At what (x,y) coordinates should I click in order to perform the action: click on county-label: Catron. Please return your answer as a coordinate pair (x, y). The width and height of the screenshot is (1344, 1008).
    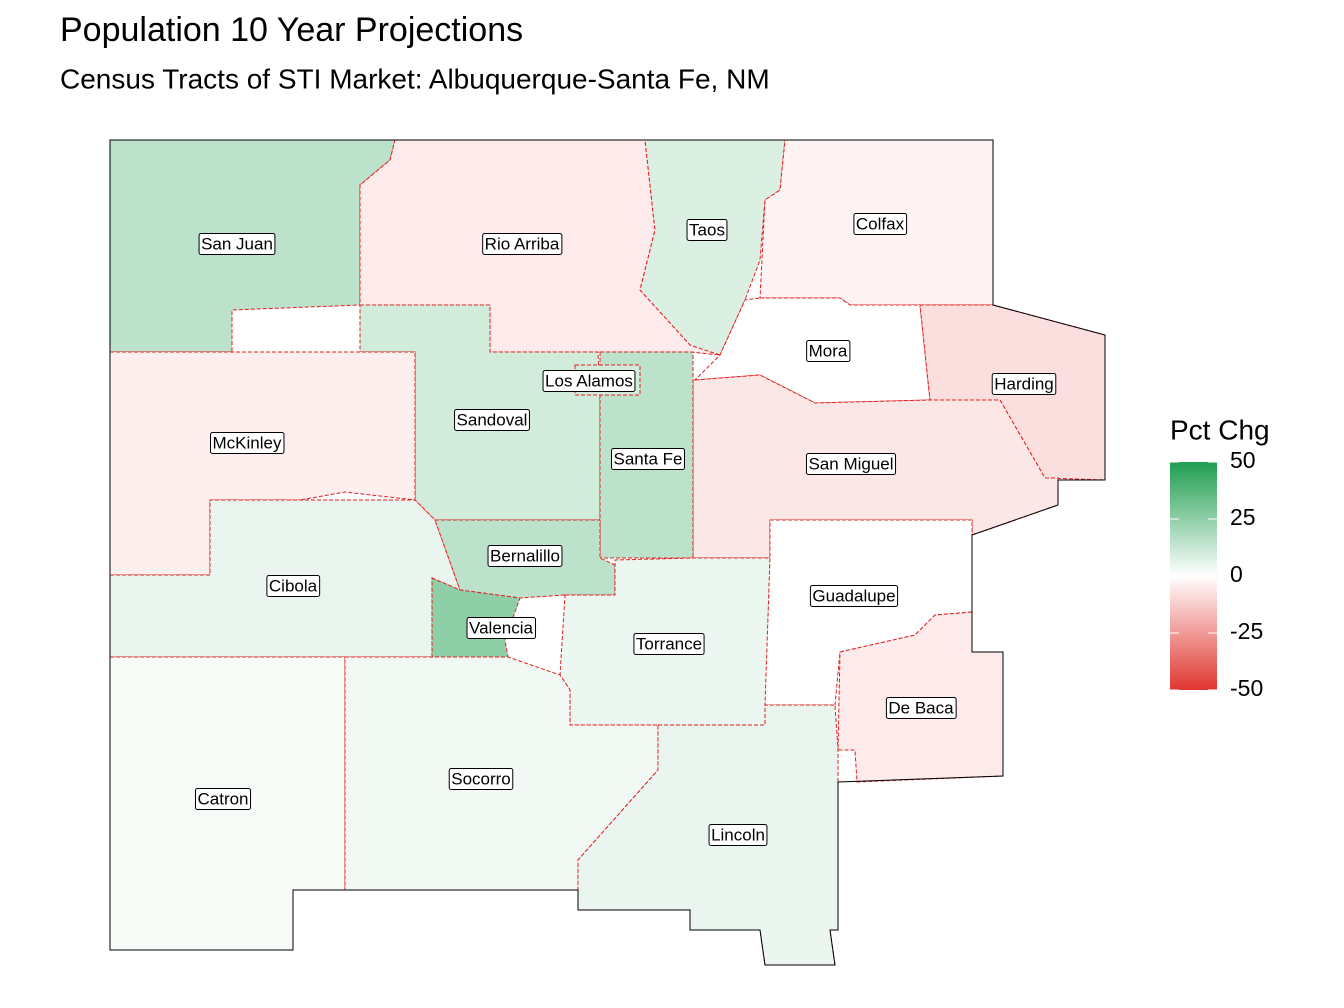
    Looking at the image, I should click on (222, 798).